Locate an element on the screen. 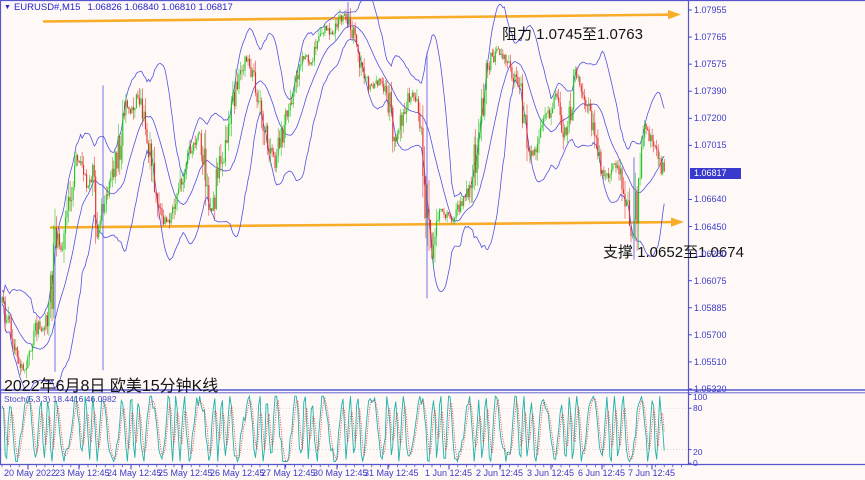 The width and height of the screenshot is (865, 480). ohlc-values: 1.06826 1.06840 1.06810 1.06817 is located at coordinates (160, 7).